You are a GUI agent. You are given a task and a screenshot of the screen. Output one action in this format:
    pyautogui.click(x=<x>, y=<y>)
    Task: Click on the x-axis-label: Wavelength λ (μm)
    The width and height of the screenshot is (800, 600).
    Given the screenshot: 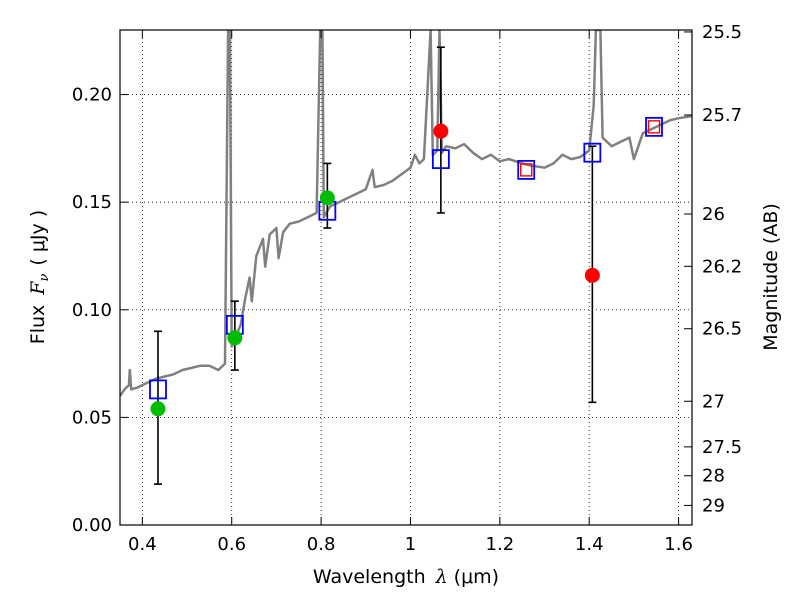 What is the action you would take?
    pyautogui.click(x=406, y=577)
    